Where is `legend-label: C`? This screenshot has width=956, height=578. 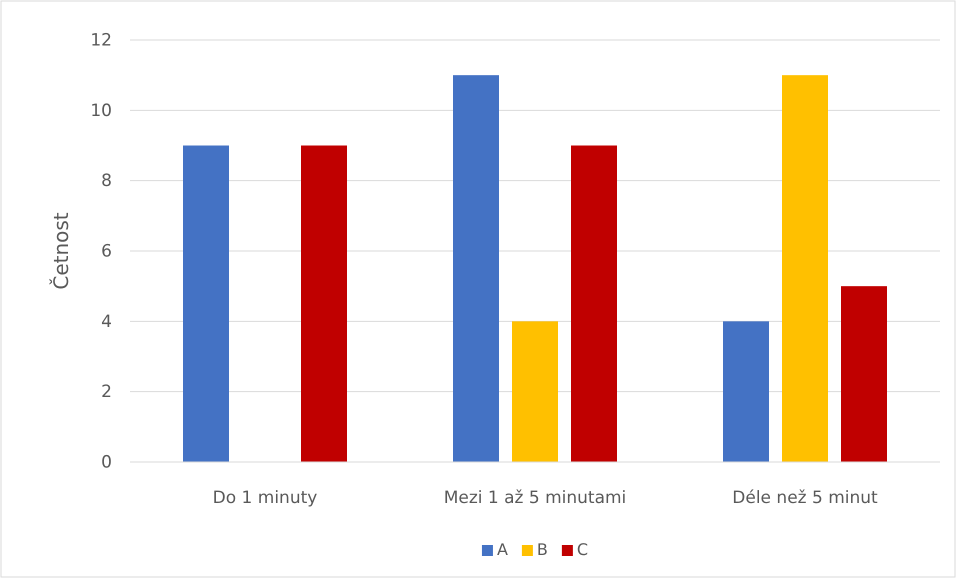 legend-label: C is located at coordinates (582, 549).